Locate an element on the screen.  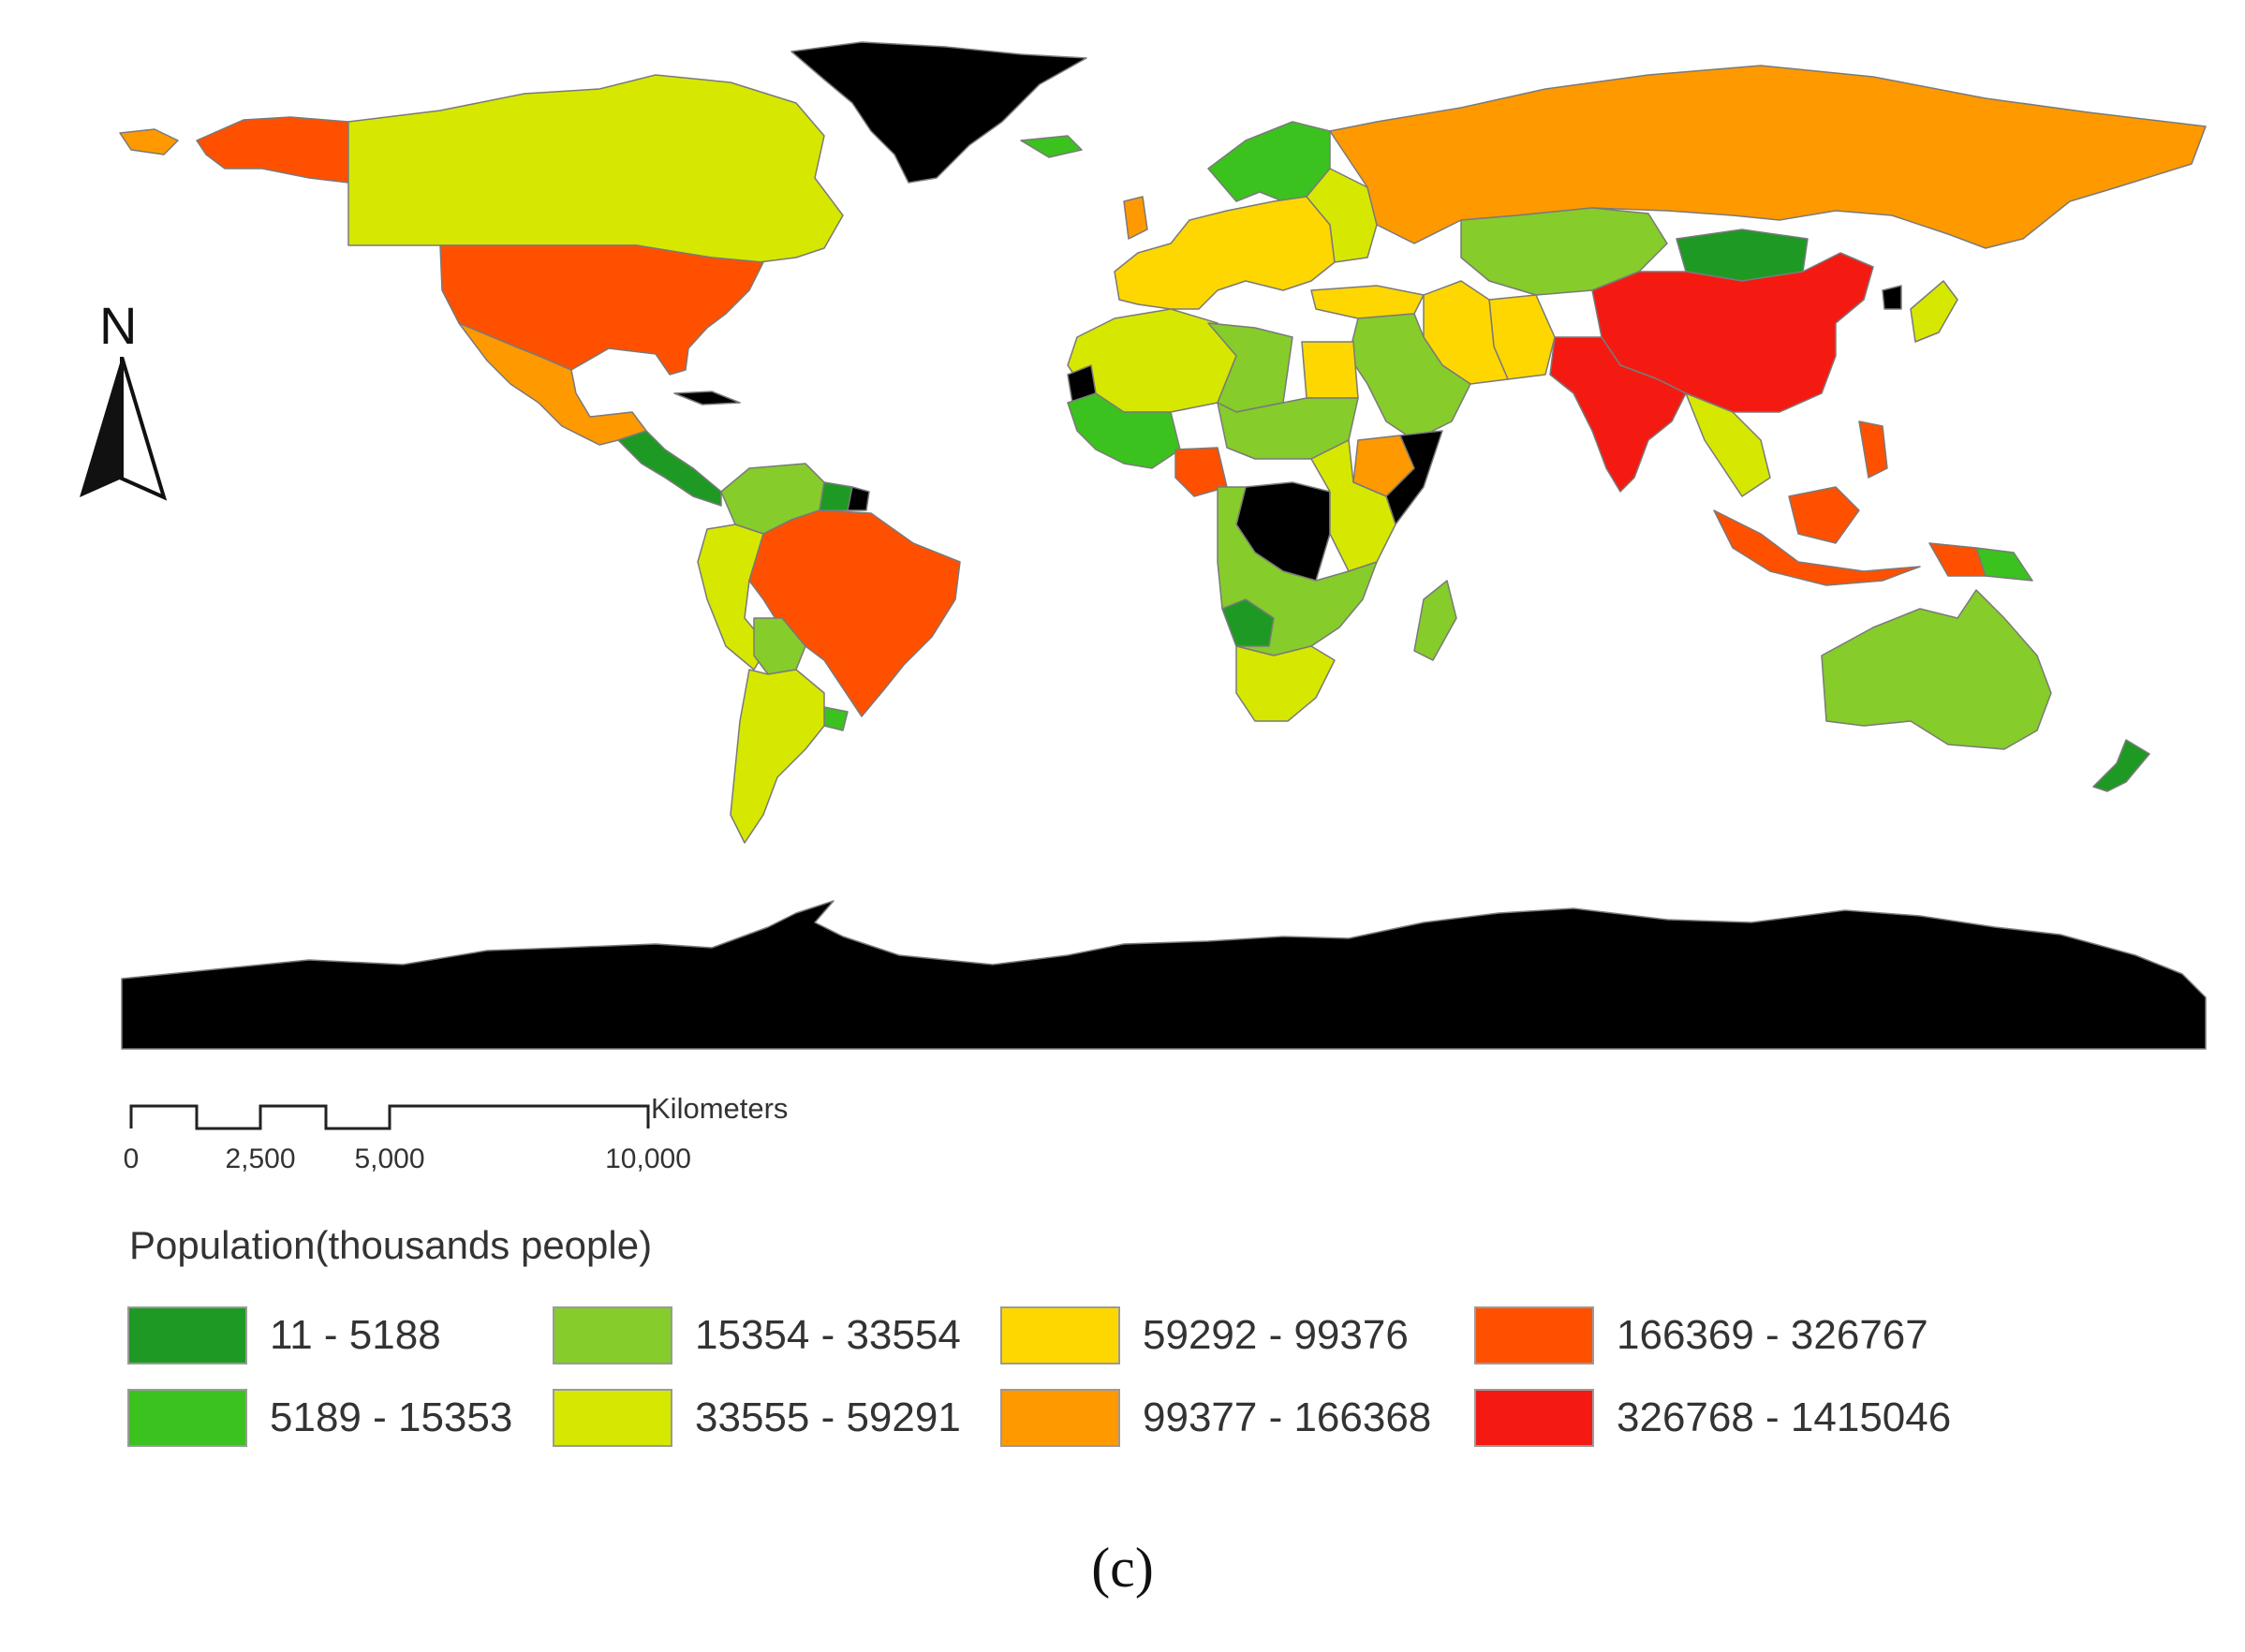
png-east-region is located at coordinates (2004, 564).